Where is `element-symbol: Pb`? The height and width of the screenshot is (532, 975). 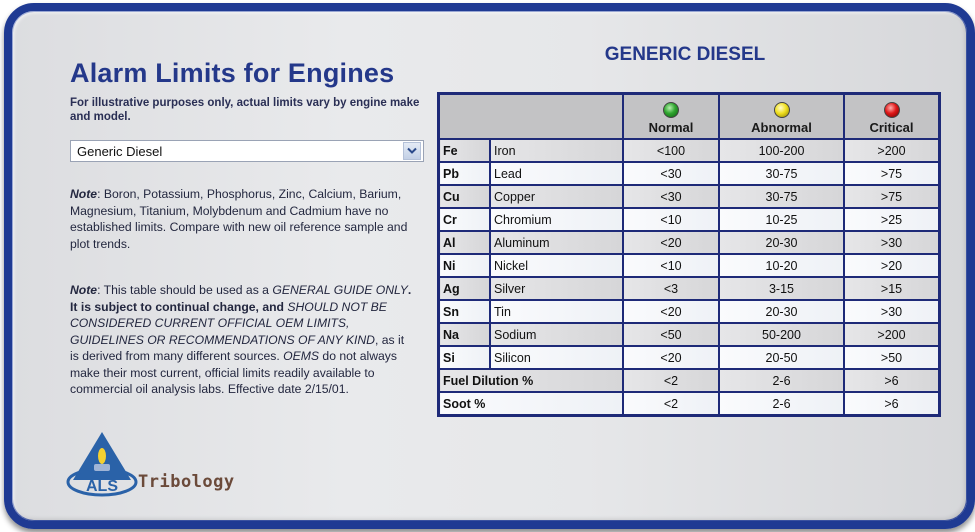
element-symbol: Pb is located at coordinates (464, 173).